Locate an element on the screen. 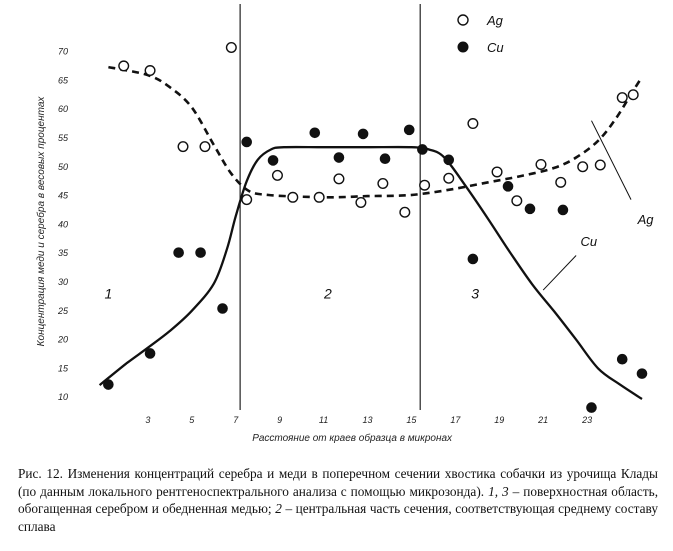 The width and height of the screenshot is (673, 551). x-tick-label: 13 is located at coordinates (367, 420).